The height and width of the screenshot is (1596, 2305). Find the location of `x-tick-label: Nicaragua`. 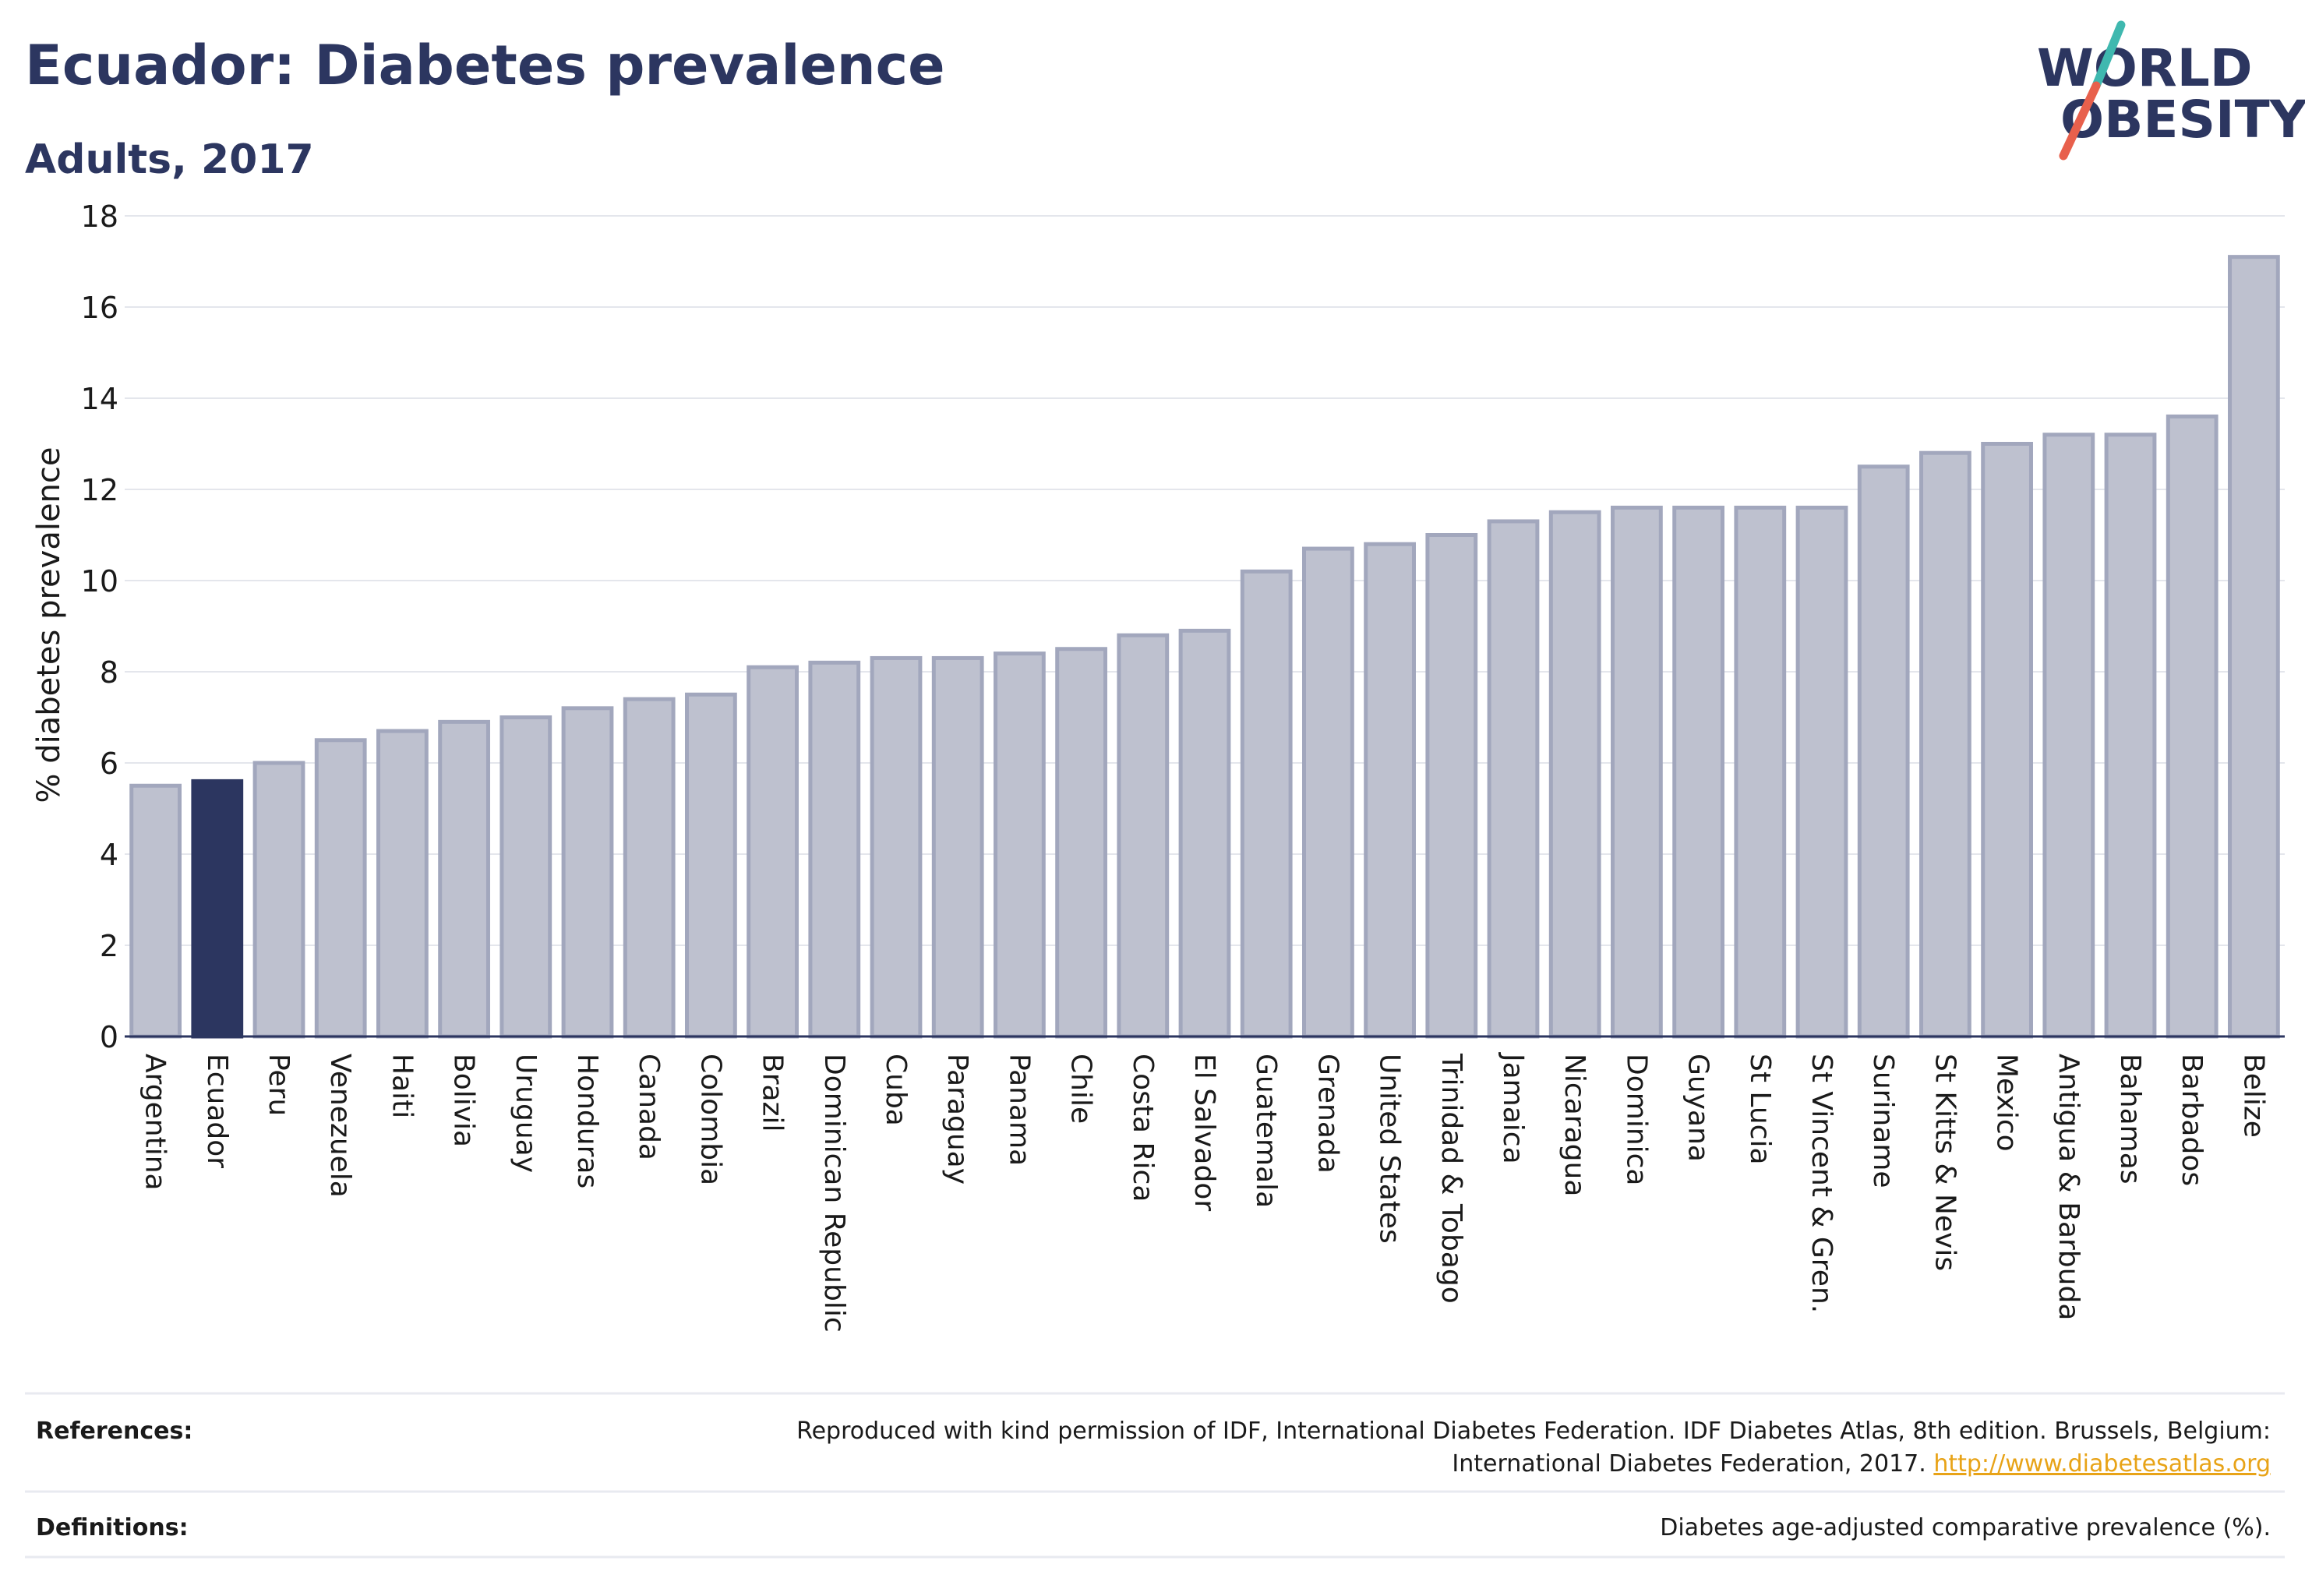

x-tick-label: Nicaragua is located at coordinates (1574, 1125).